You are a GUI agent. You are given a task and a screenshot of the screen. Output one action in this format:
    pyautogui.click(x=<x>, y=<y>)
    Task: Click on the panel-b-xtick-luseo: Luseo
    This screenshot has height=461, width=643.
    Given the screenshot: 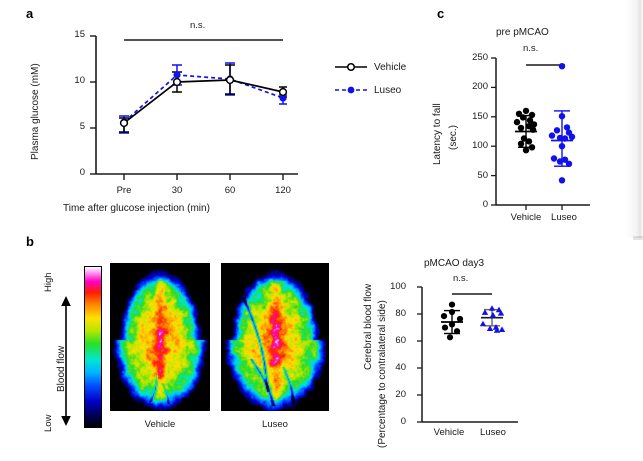 What is the action you would take?
    pyautogui.click(x=493, y=432)
    